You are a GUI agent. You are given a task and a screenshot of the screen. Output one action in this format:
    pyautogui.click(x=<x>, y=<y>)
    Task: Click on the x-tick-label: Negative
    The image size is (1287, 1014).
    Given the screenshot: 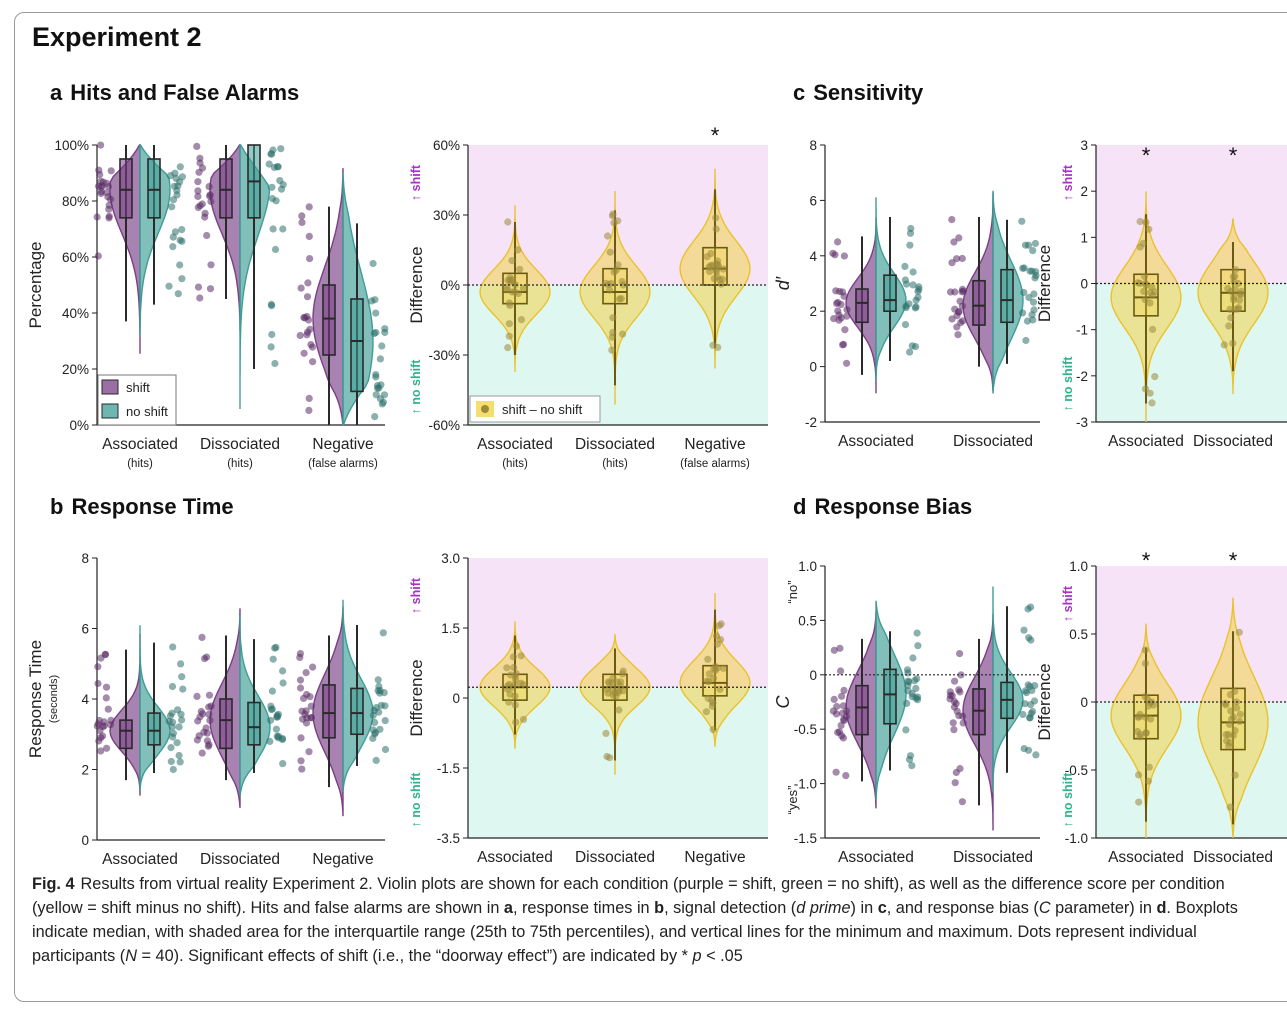 What is the action you would take?
    pyautogui.click(x=342, y=444)
    